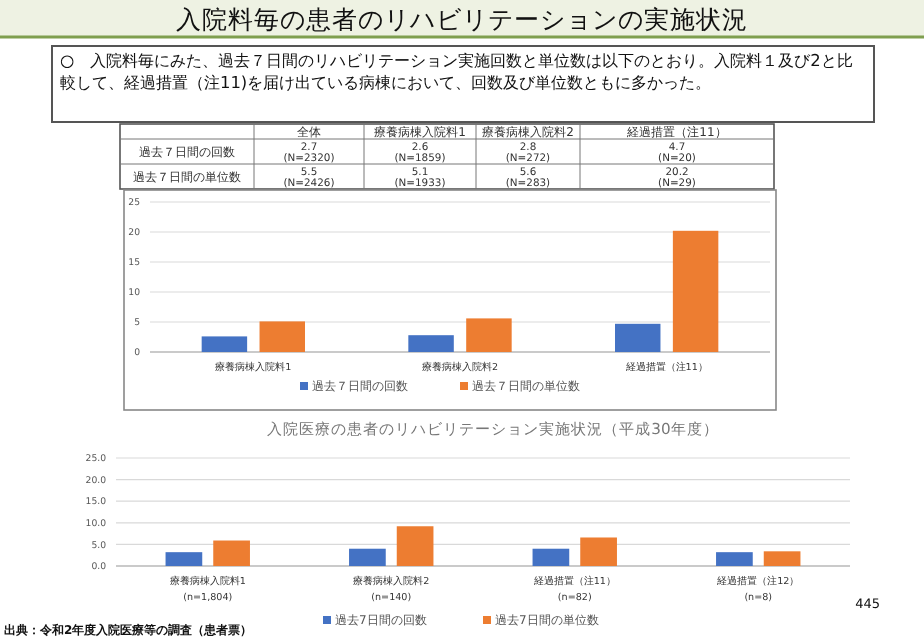 The height and width of the screenshot is (640, 924). What do you see at coordinates (462, 19) in the screenshot?
I see `text: 入院料毎の患者のリハビリテーションの実施状況` at bounding box center [462, 19].